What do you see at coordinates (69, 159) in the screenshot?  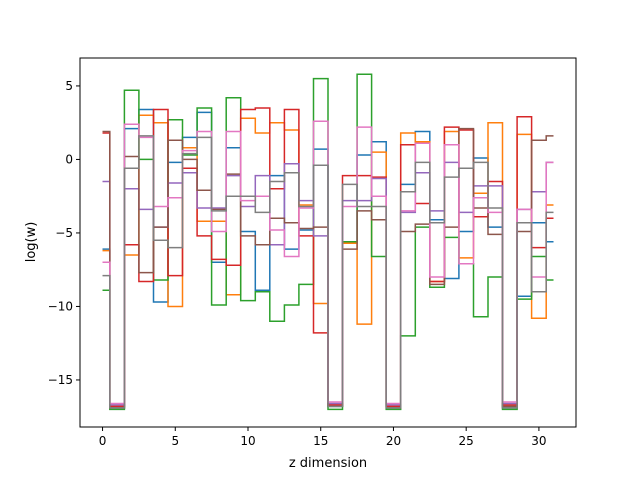 I see `y-tick-label: 0` at bounding box center [69, 159].